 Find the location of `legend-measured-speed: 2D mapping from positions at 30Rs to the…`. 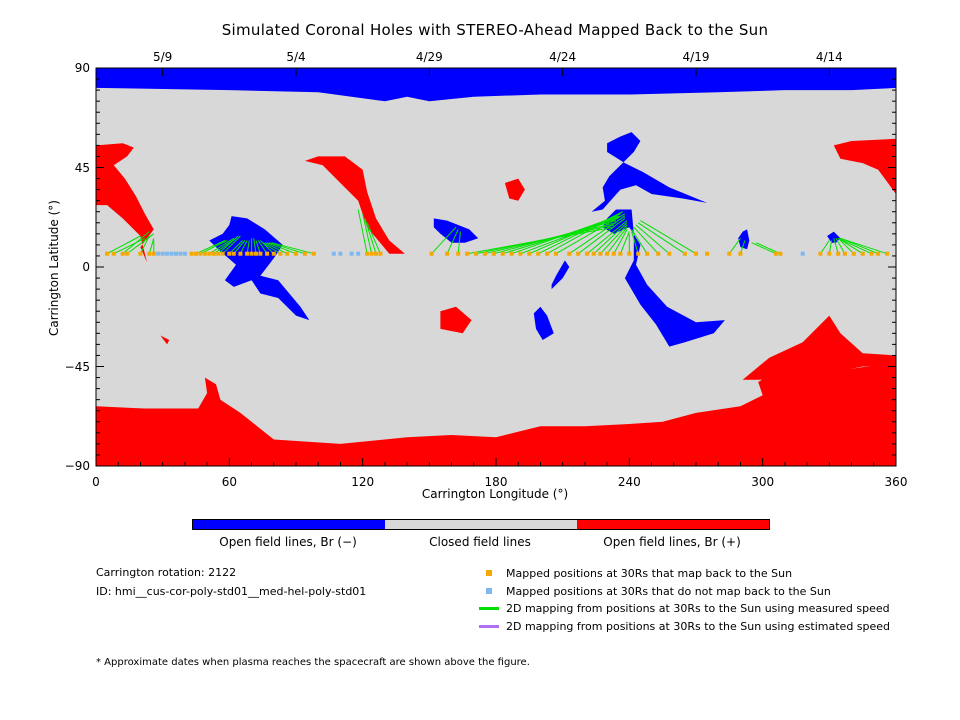

legend-measured-speed: 2D mapping from positions at 30Rs to the… is located at coordinates (684, 608).